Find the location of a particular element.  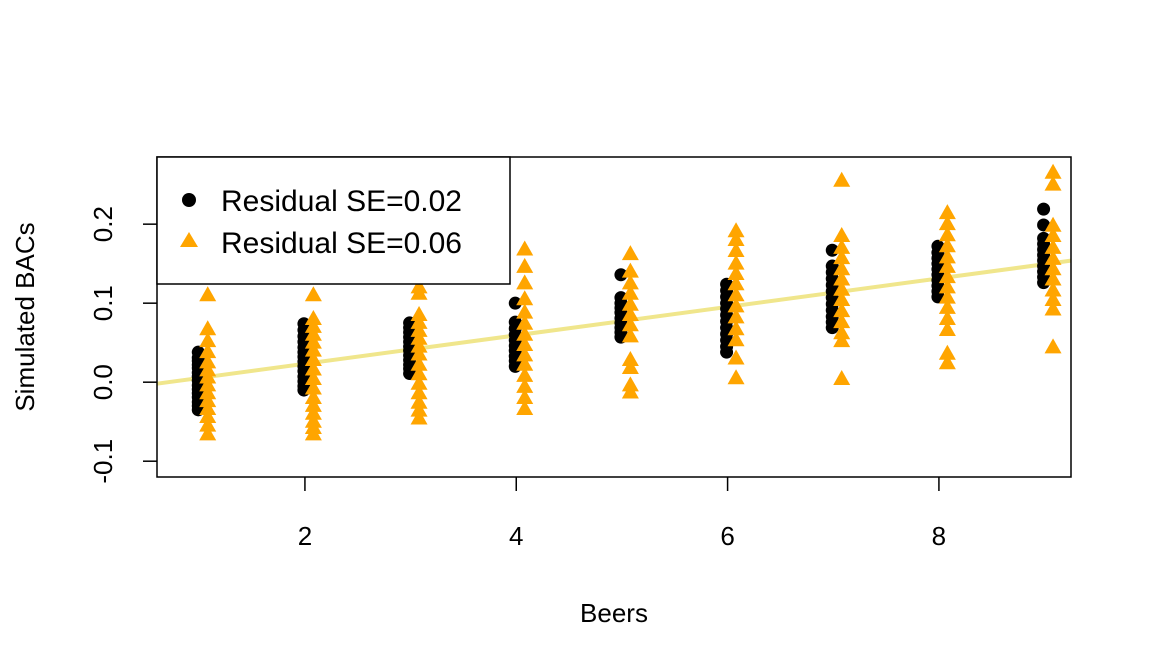

y-axis: -0.1 0.0 0.1 0.2 is located at coordinates (122, 345).